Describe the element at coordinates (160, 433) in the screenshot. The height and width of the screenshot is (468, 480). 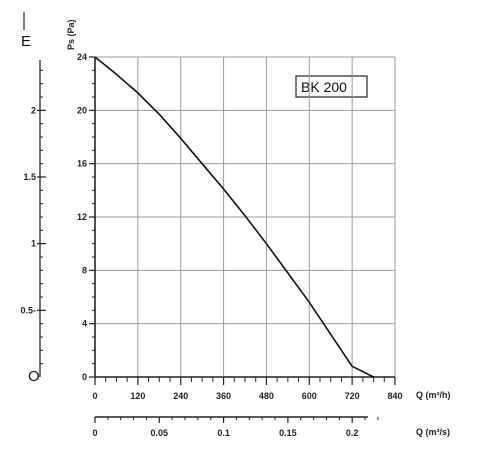
I see `secondary-x-tick-label: 0.05` at that location.